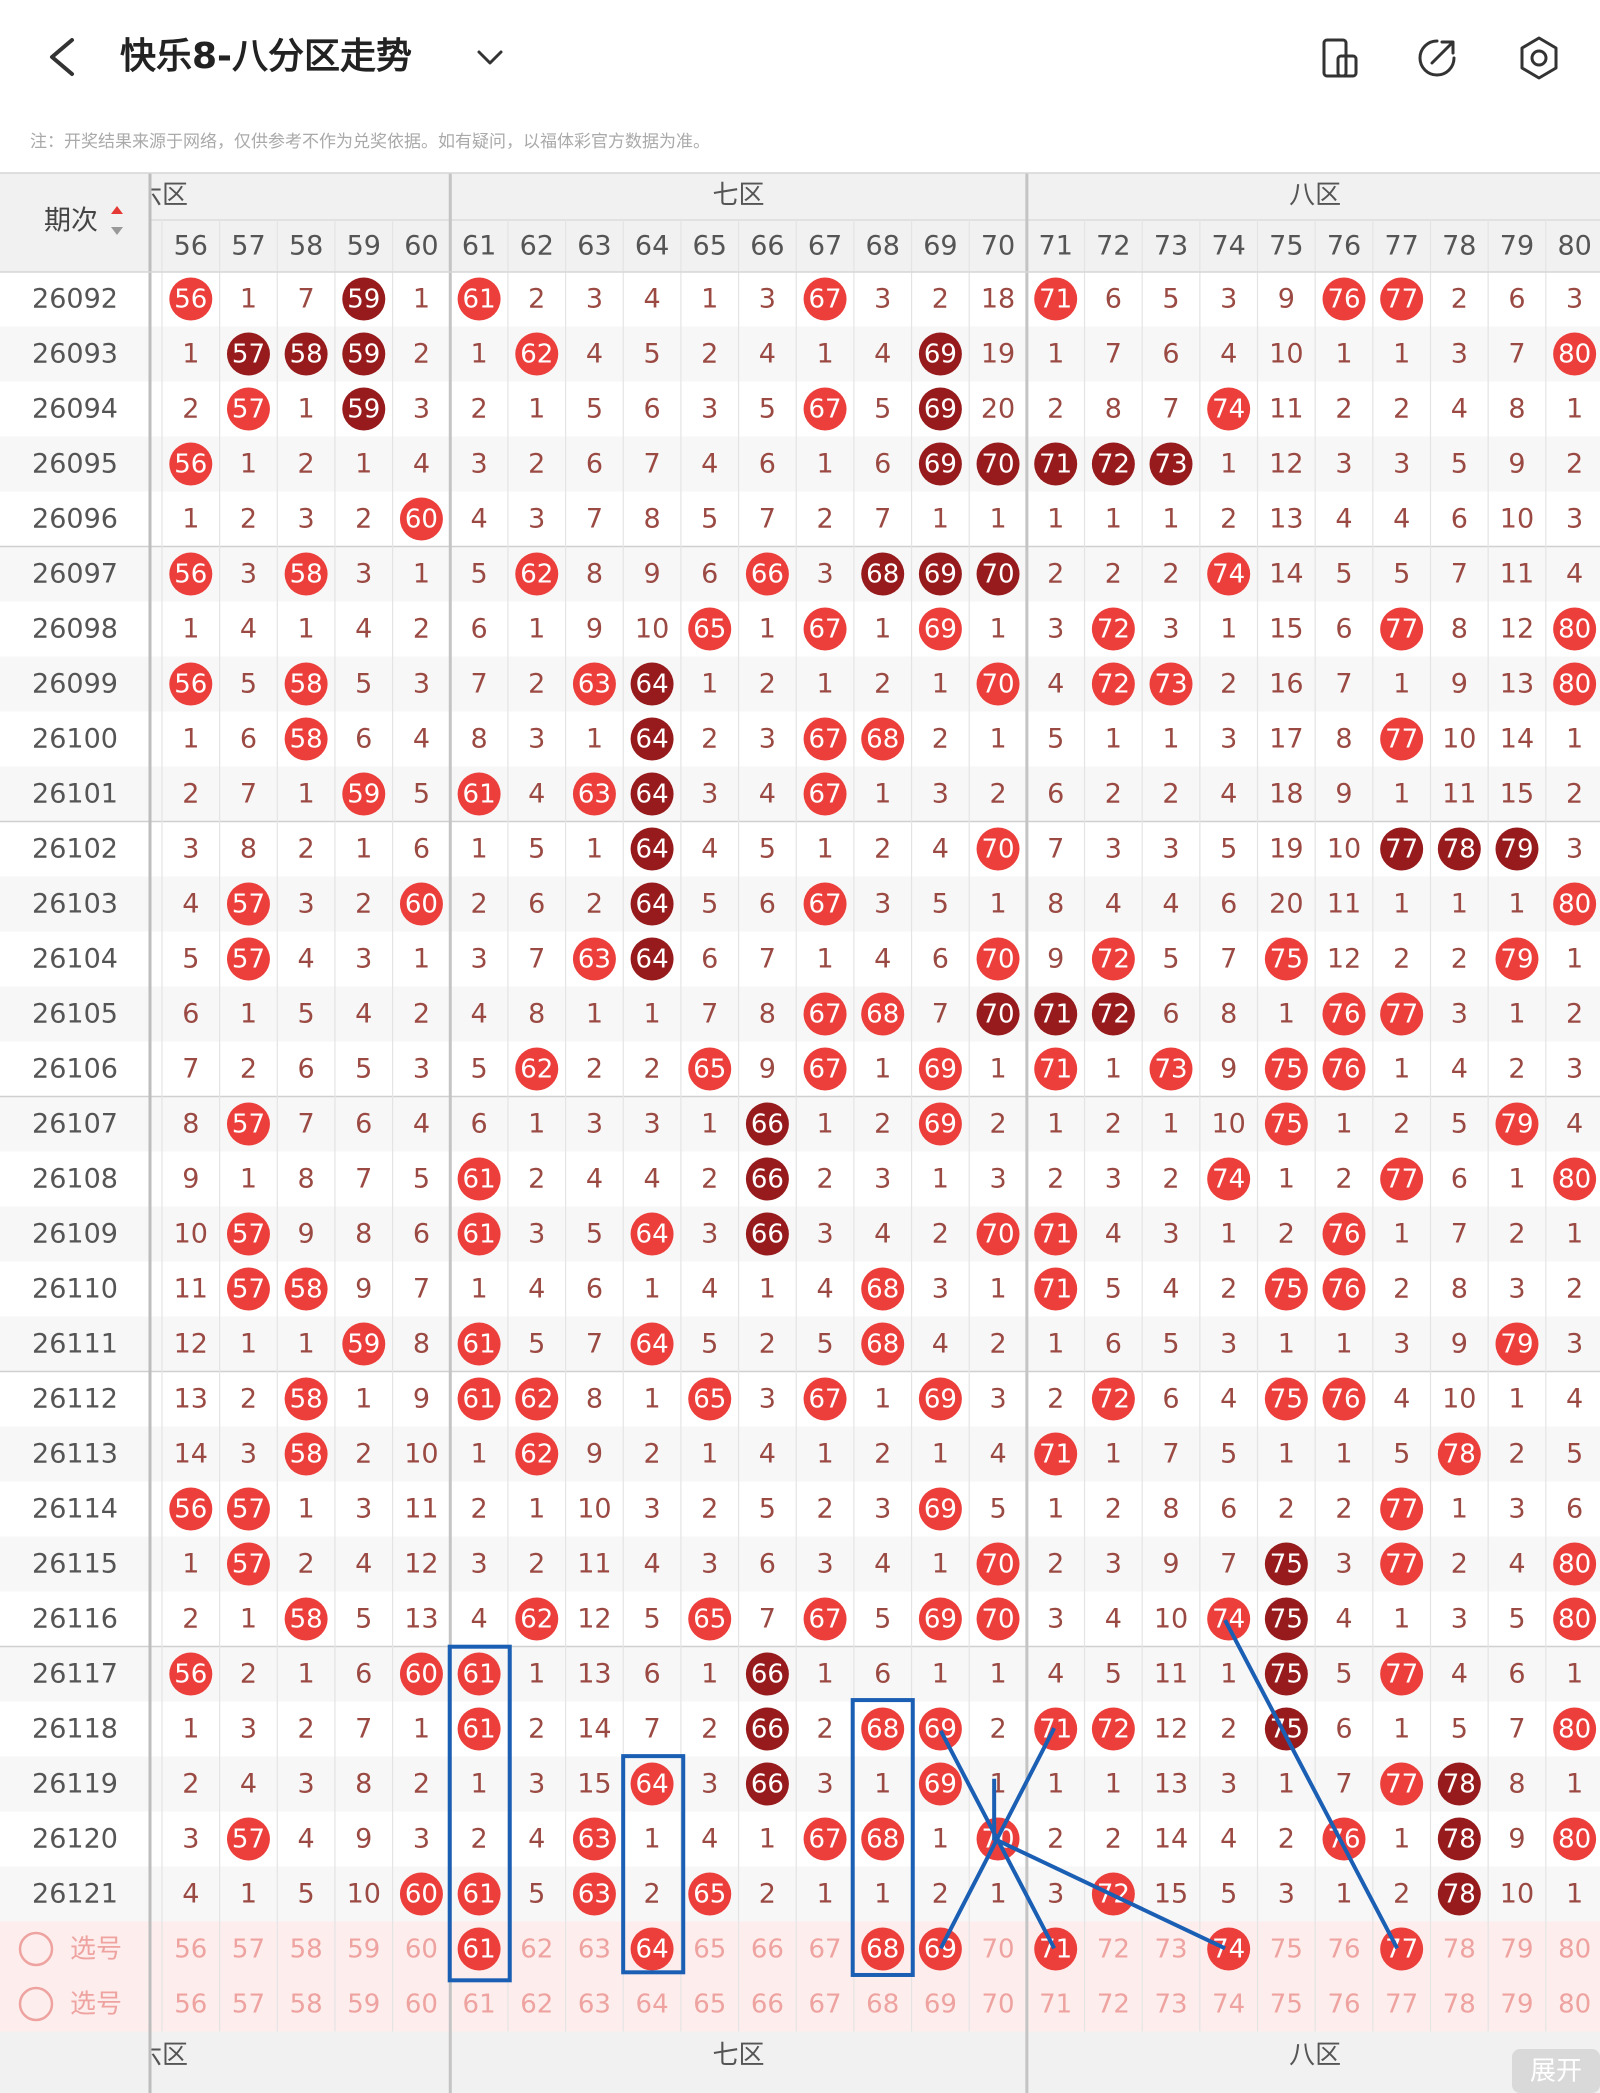  What do you see at coordinates (71, 221) in the screenshot?
I see `period-header: 期次` at bounding box center [71, 221].